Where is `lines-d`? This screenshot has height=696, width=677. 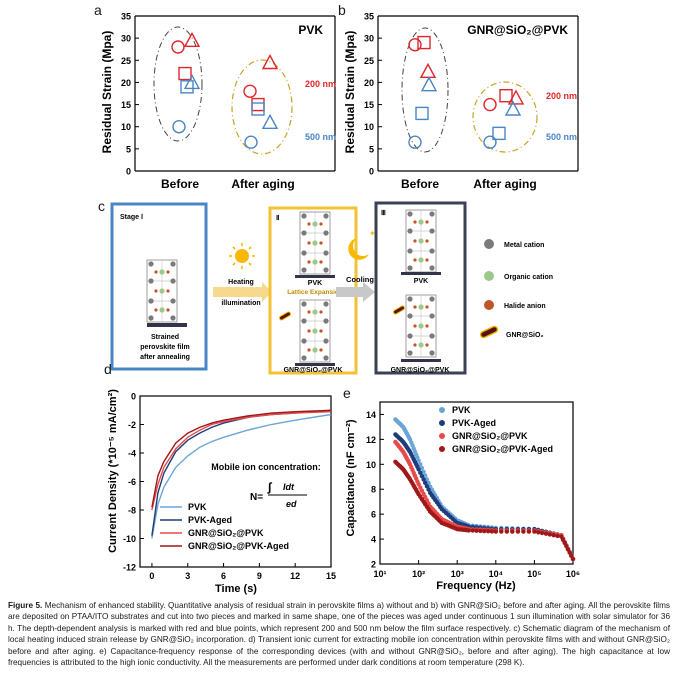
lines-d is located at coordinates (241, 474).